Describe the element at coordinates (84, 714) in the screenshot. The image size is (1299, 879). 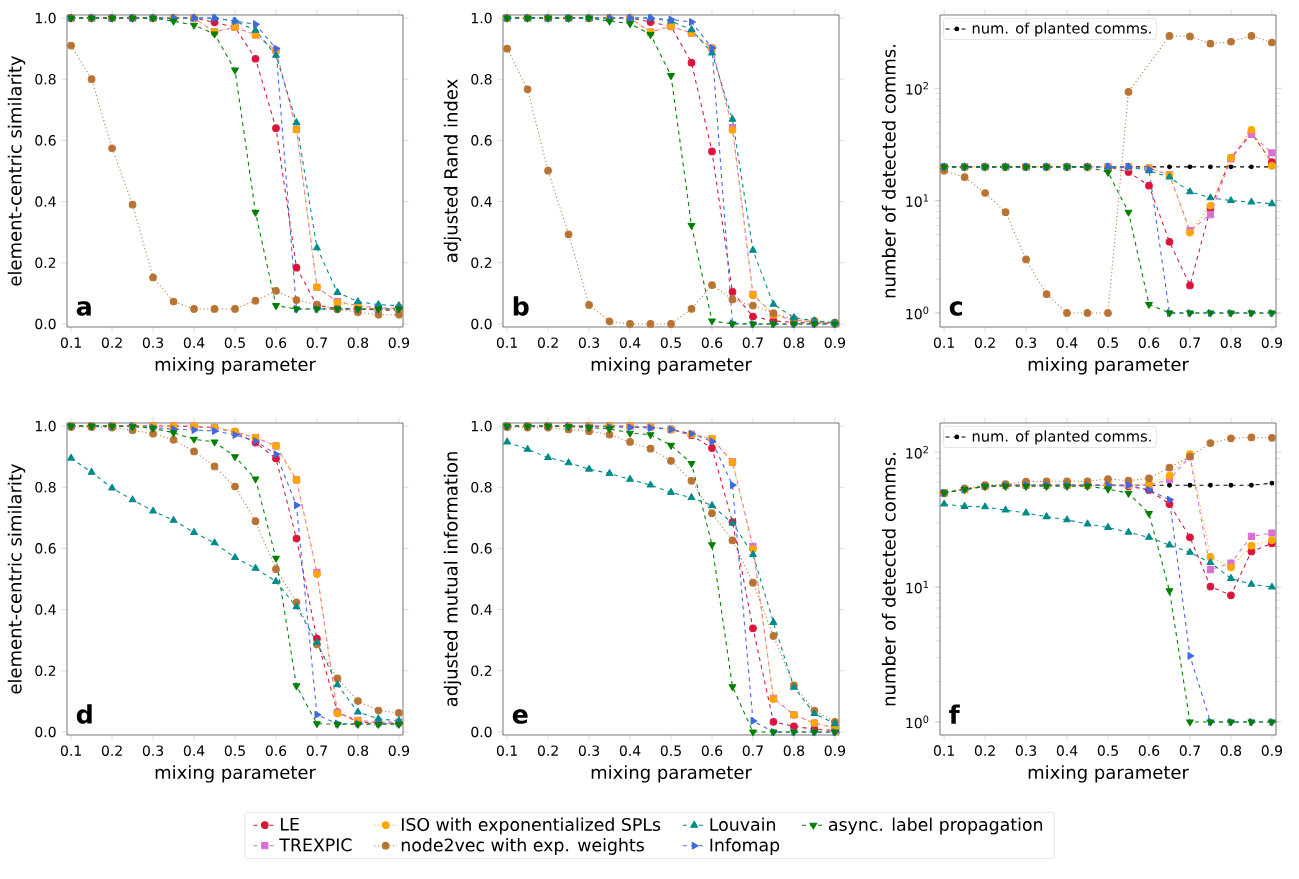
I see `annotation: d` at that location.